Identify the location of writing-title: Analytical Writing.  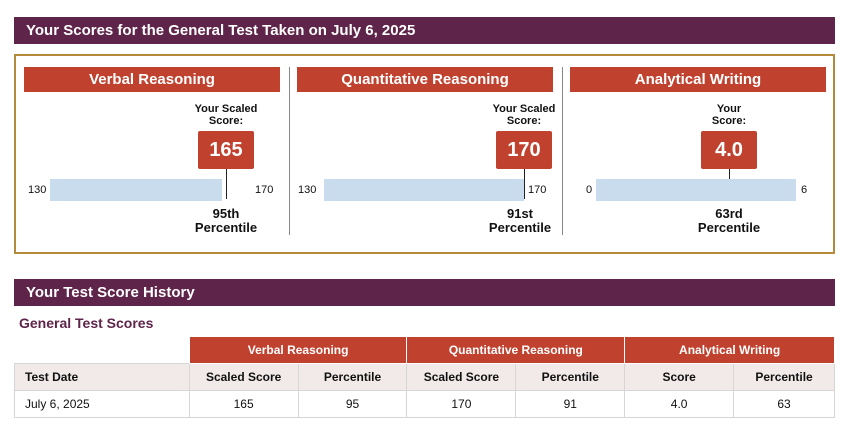
(698, 79).